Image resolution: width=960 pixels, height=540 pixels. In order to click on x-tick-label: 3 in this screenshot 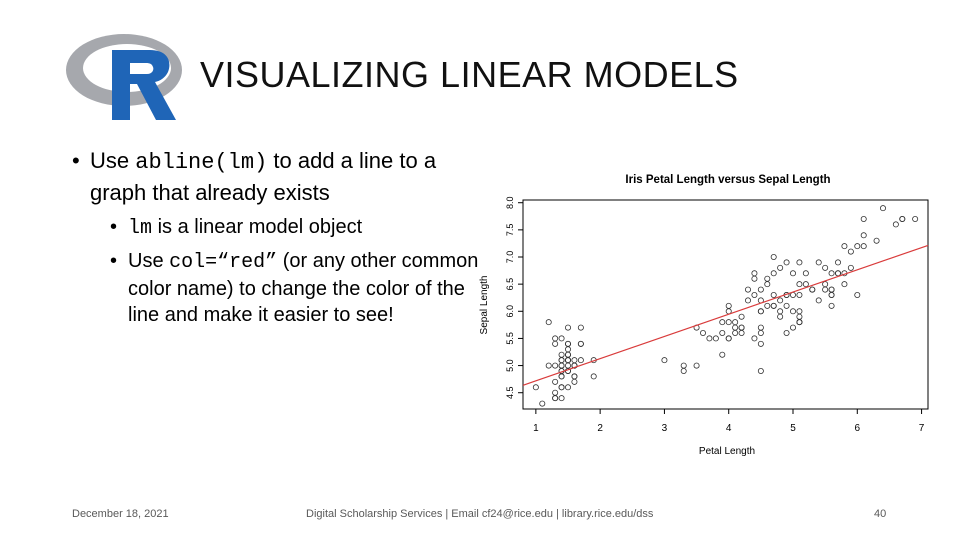, I will do `click(665, 428)`.